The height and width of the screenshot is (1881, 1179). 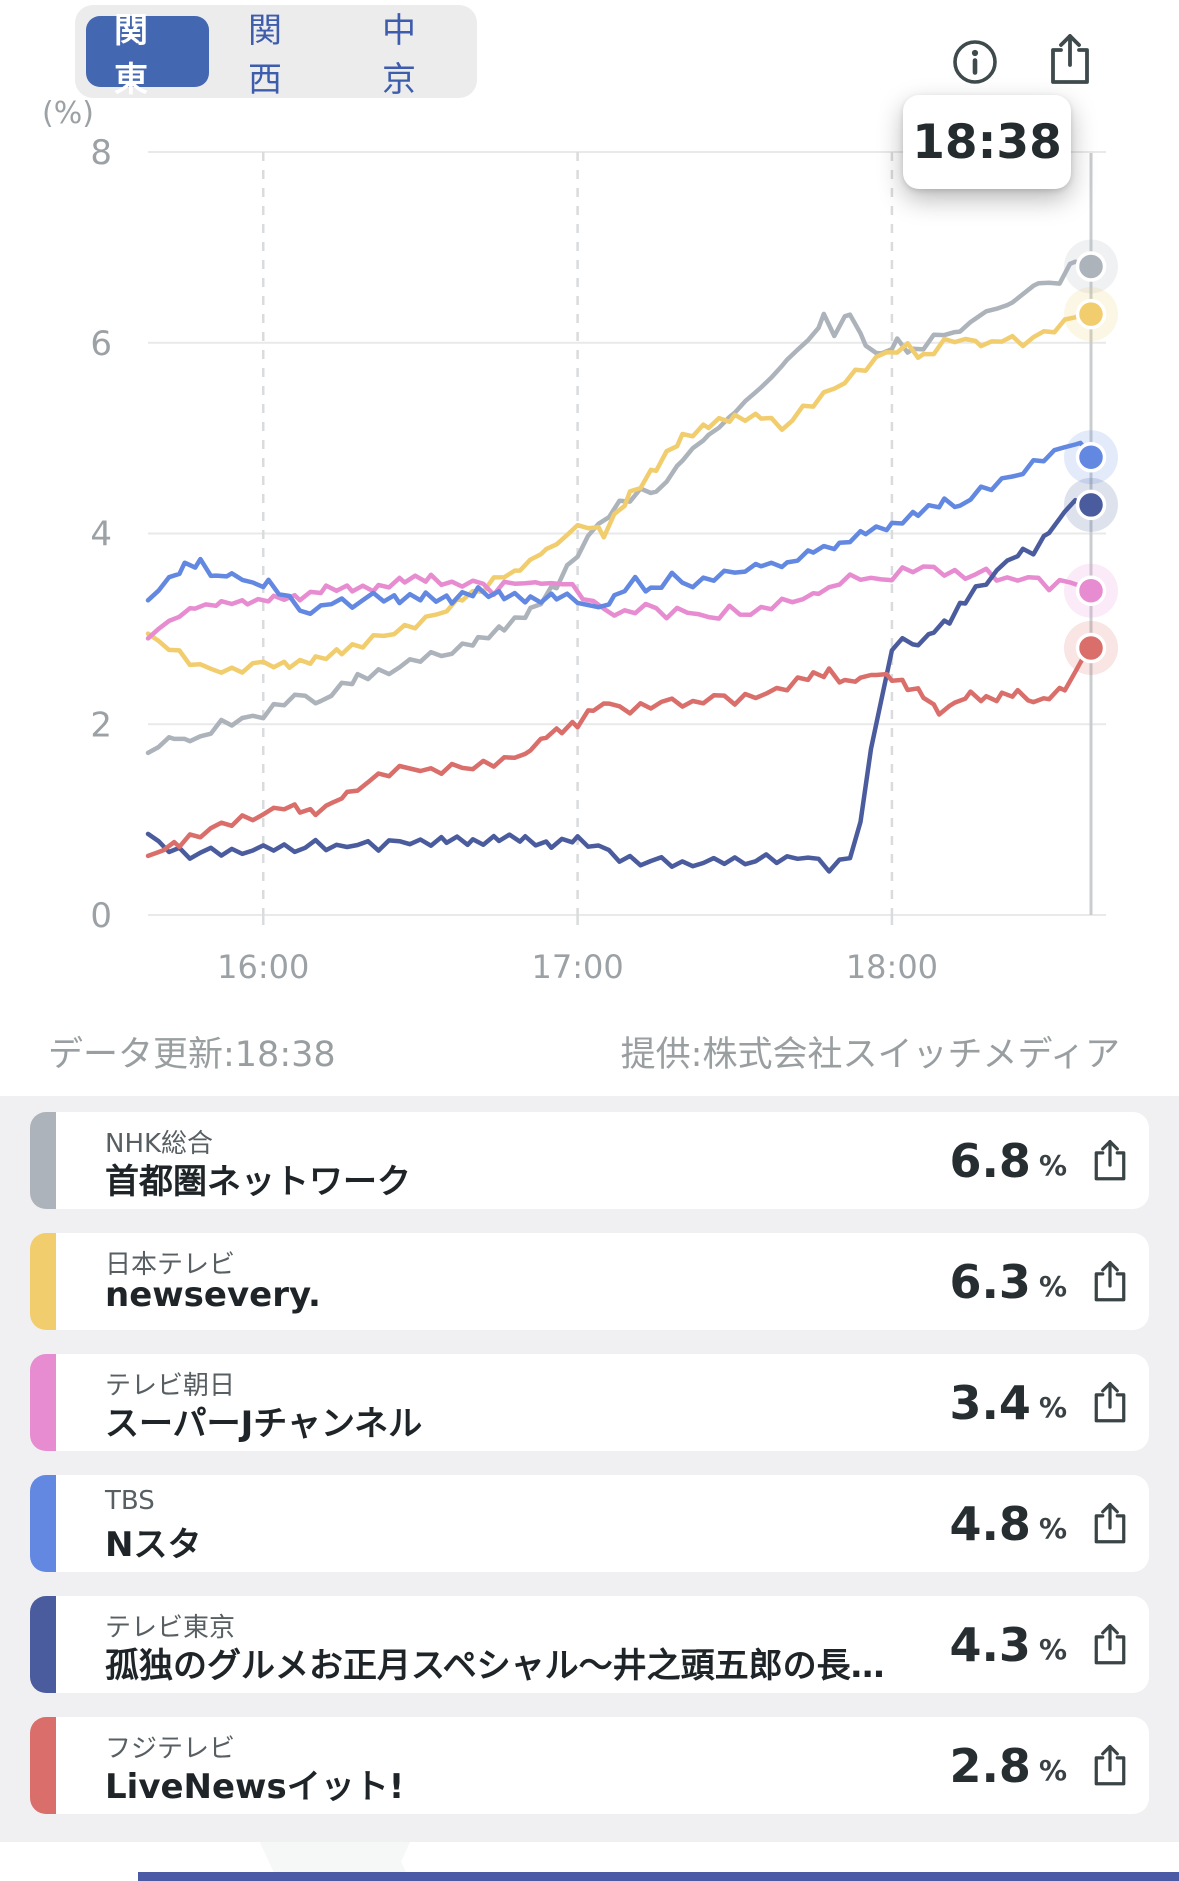 What do you see at coordinates (589, 1281) in the screenshot?
I see `channel-rating-card-1: 日本テレビ newsevery. 6.3 %` at bounding box center [589, 1281].